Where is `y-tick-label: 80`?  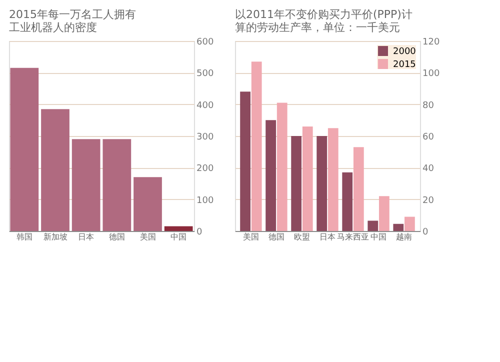
y-tick-label: 80 is located at coordinates (428, 105).